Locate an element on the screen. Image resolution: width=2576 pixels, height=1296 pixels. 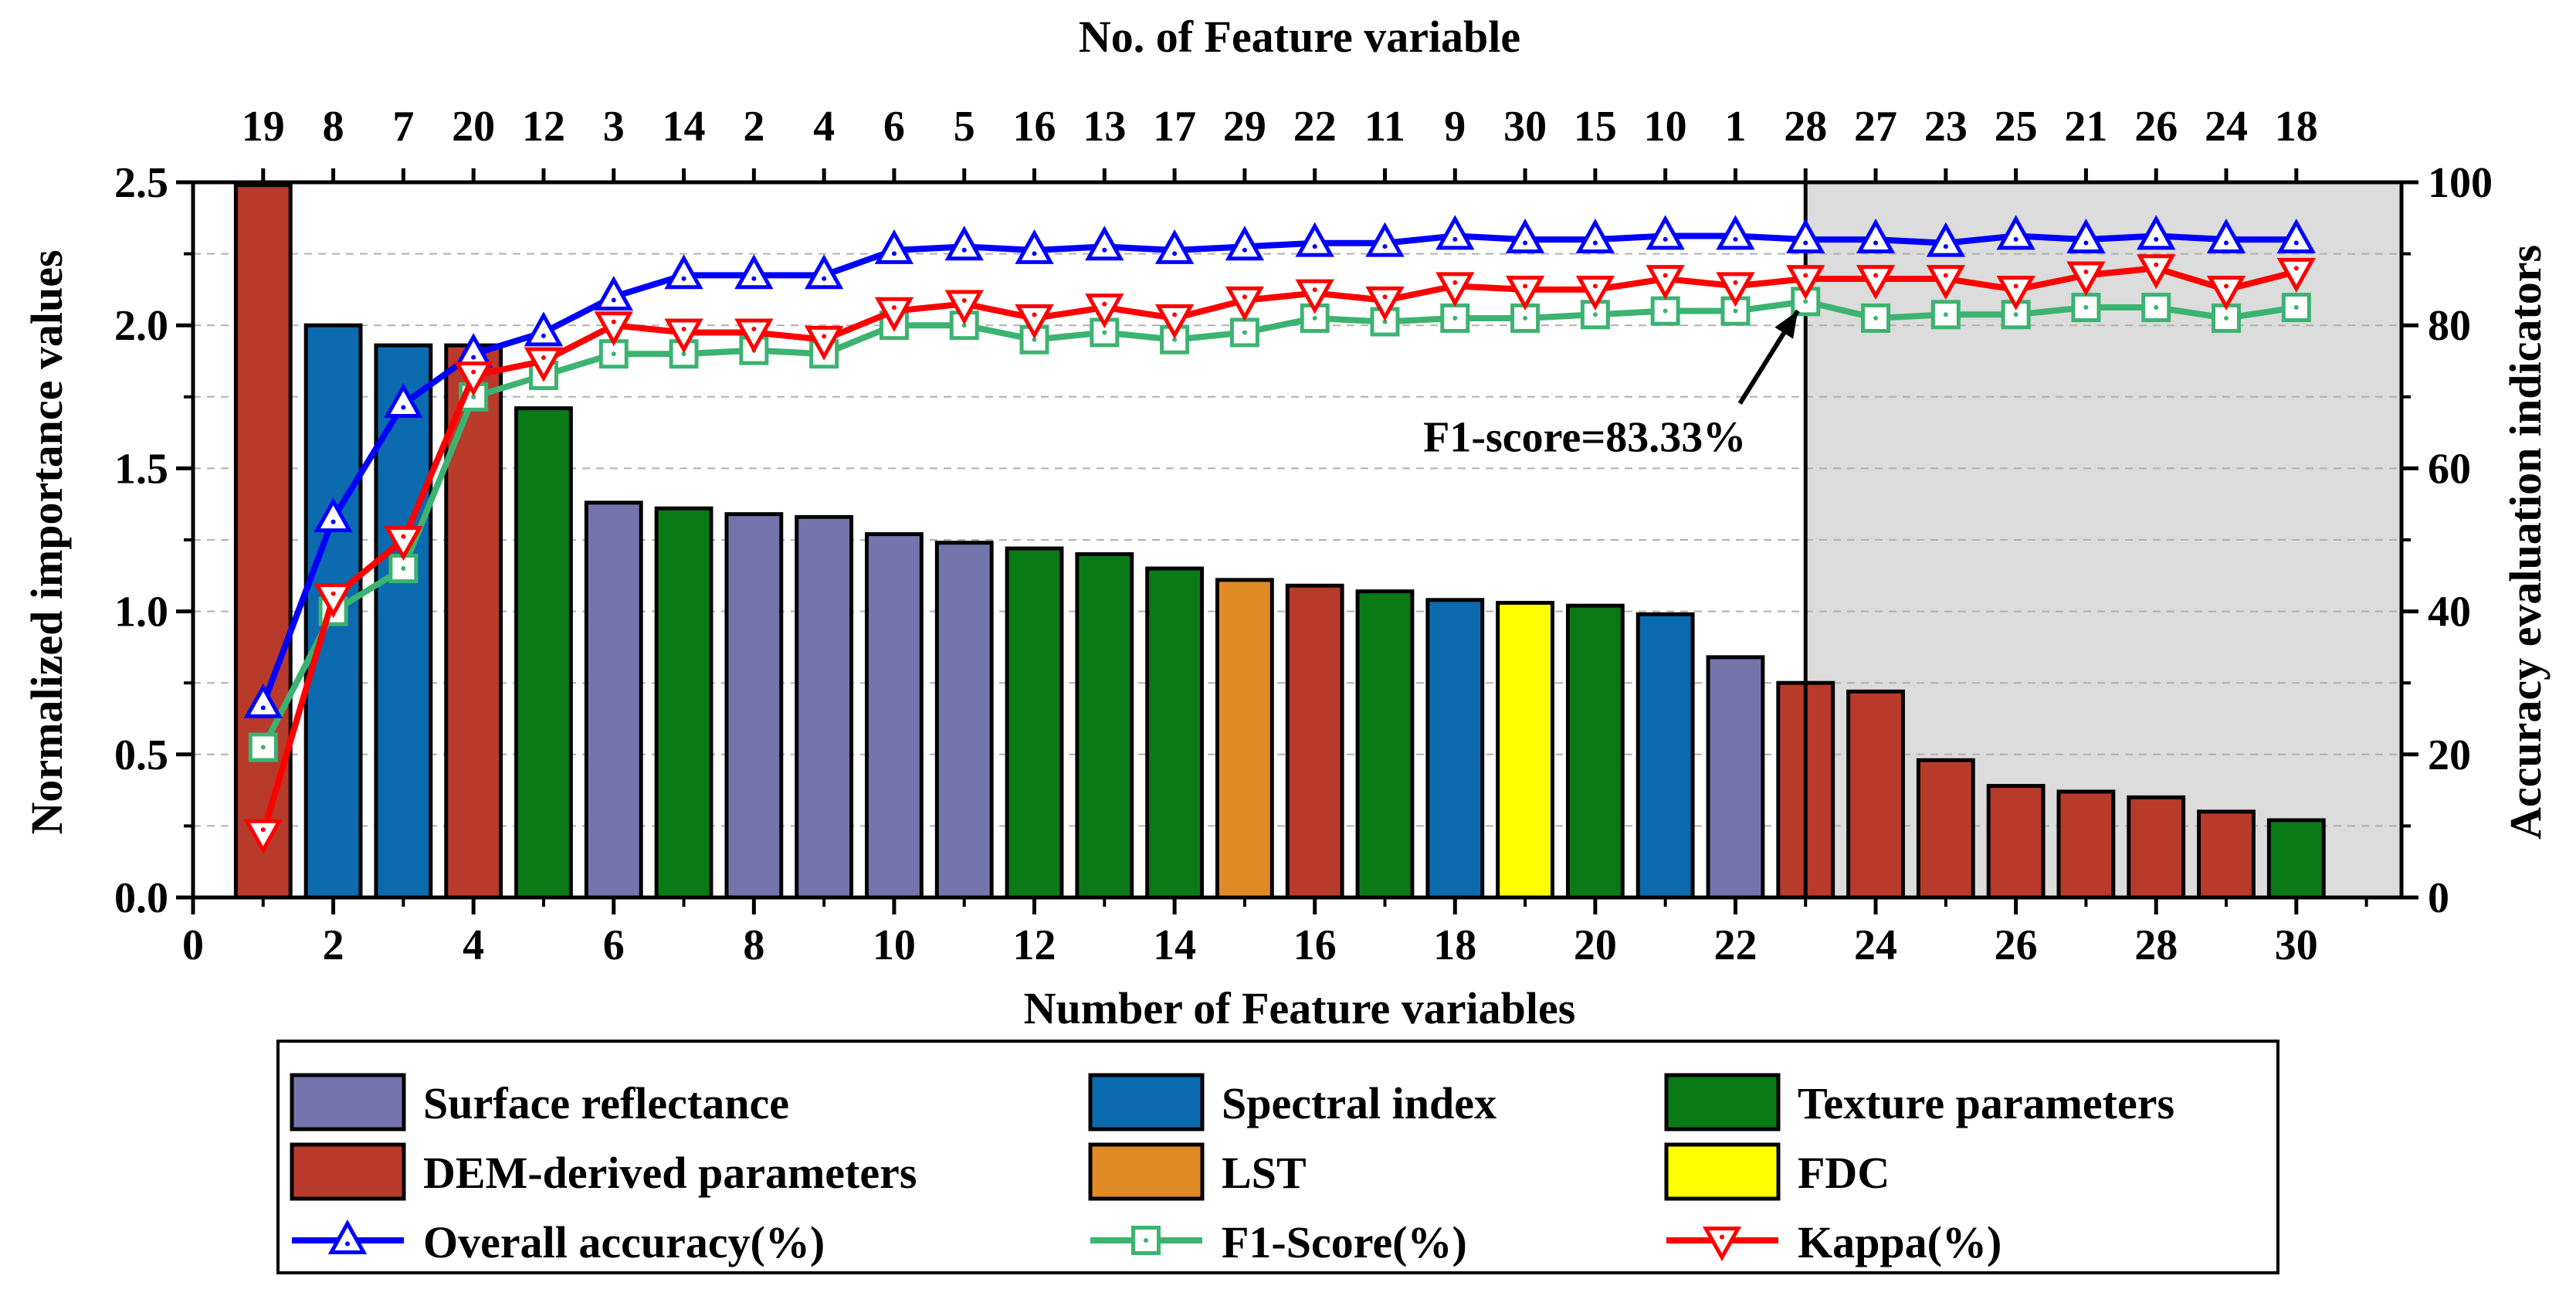
legend-swatch is located at coordinates (348, 1102).